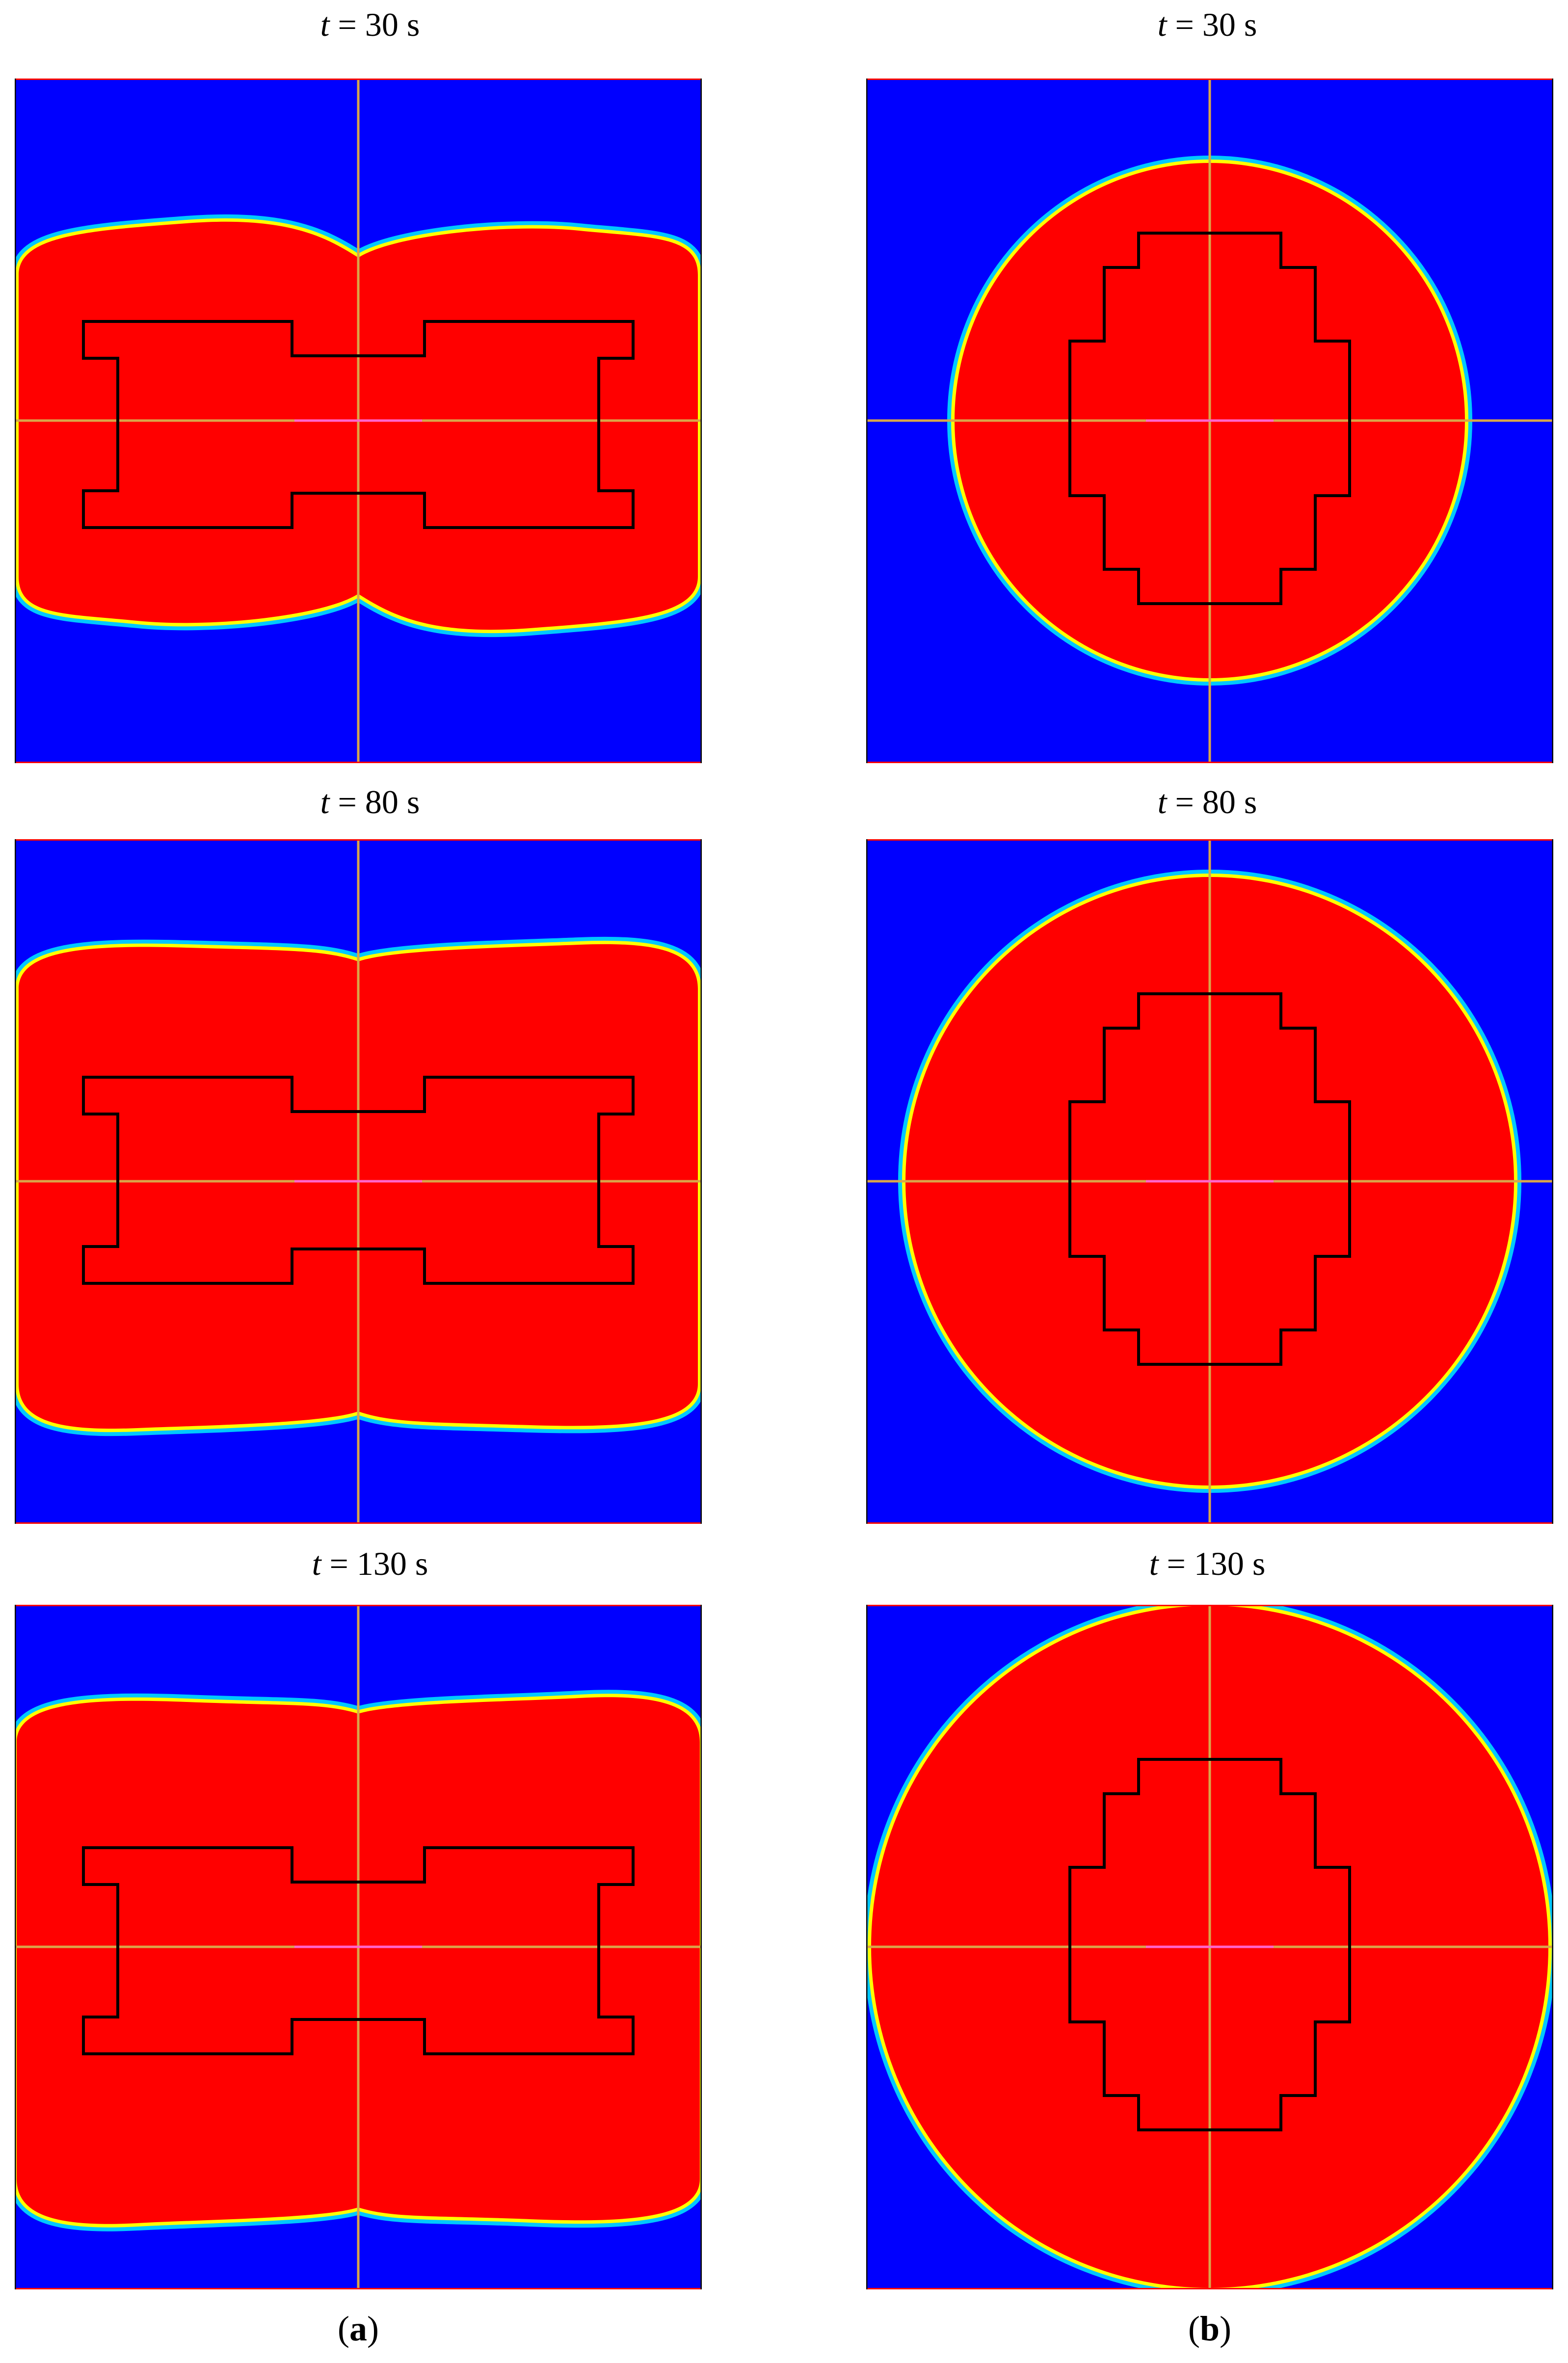 The image size is (1568, 2363). I want to click on caption-letter: a, so click(358, 2328).